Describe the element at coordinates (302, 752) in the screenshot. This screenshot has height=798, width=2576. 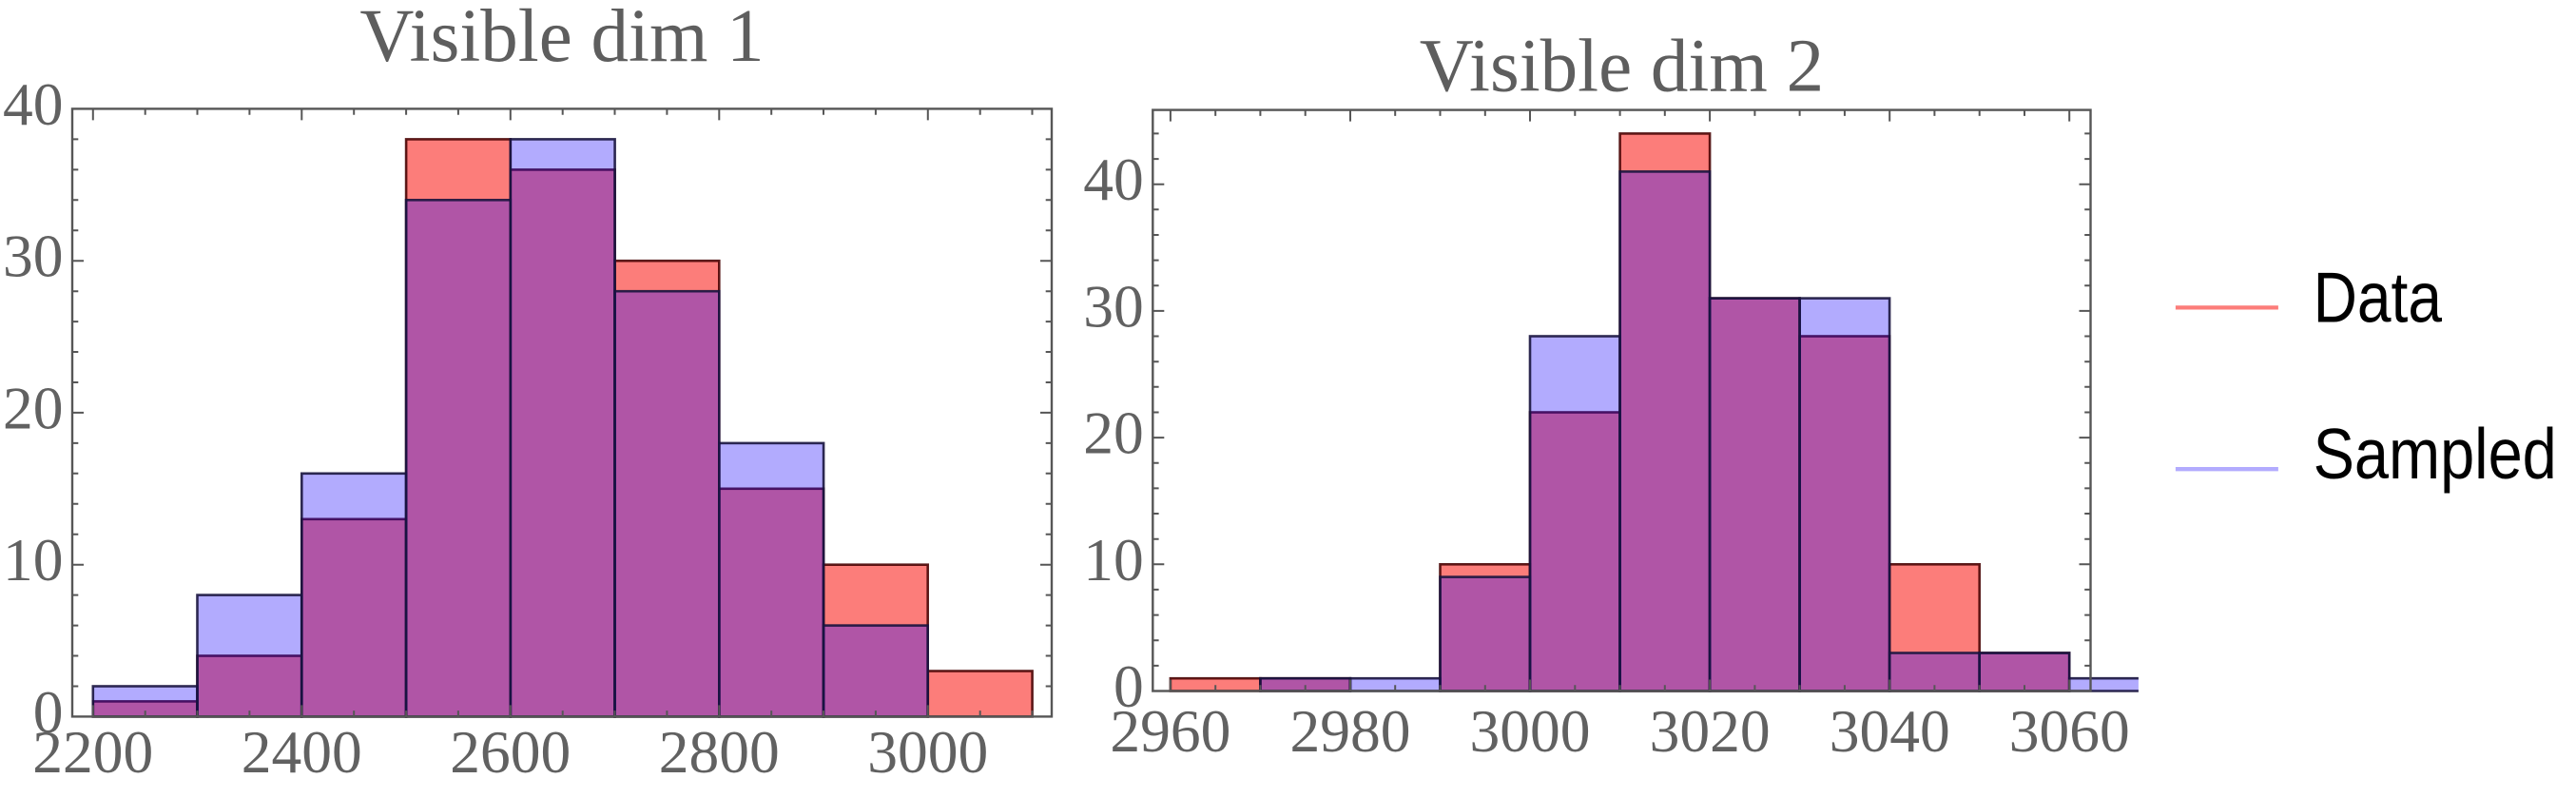
I see `svg-text: 2400` at that location.